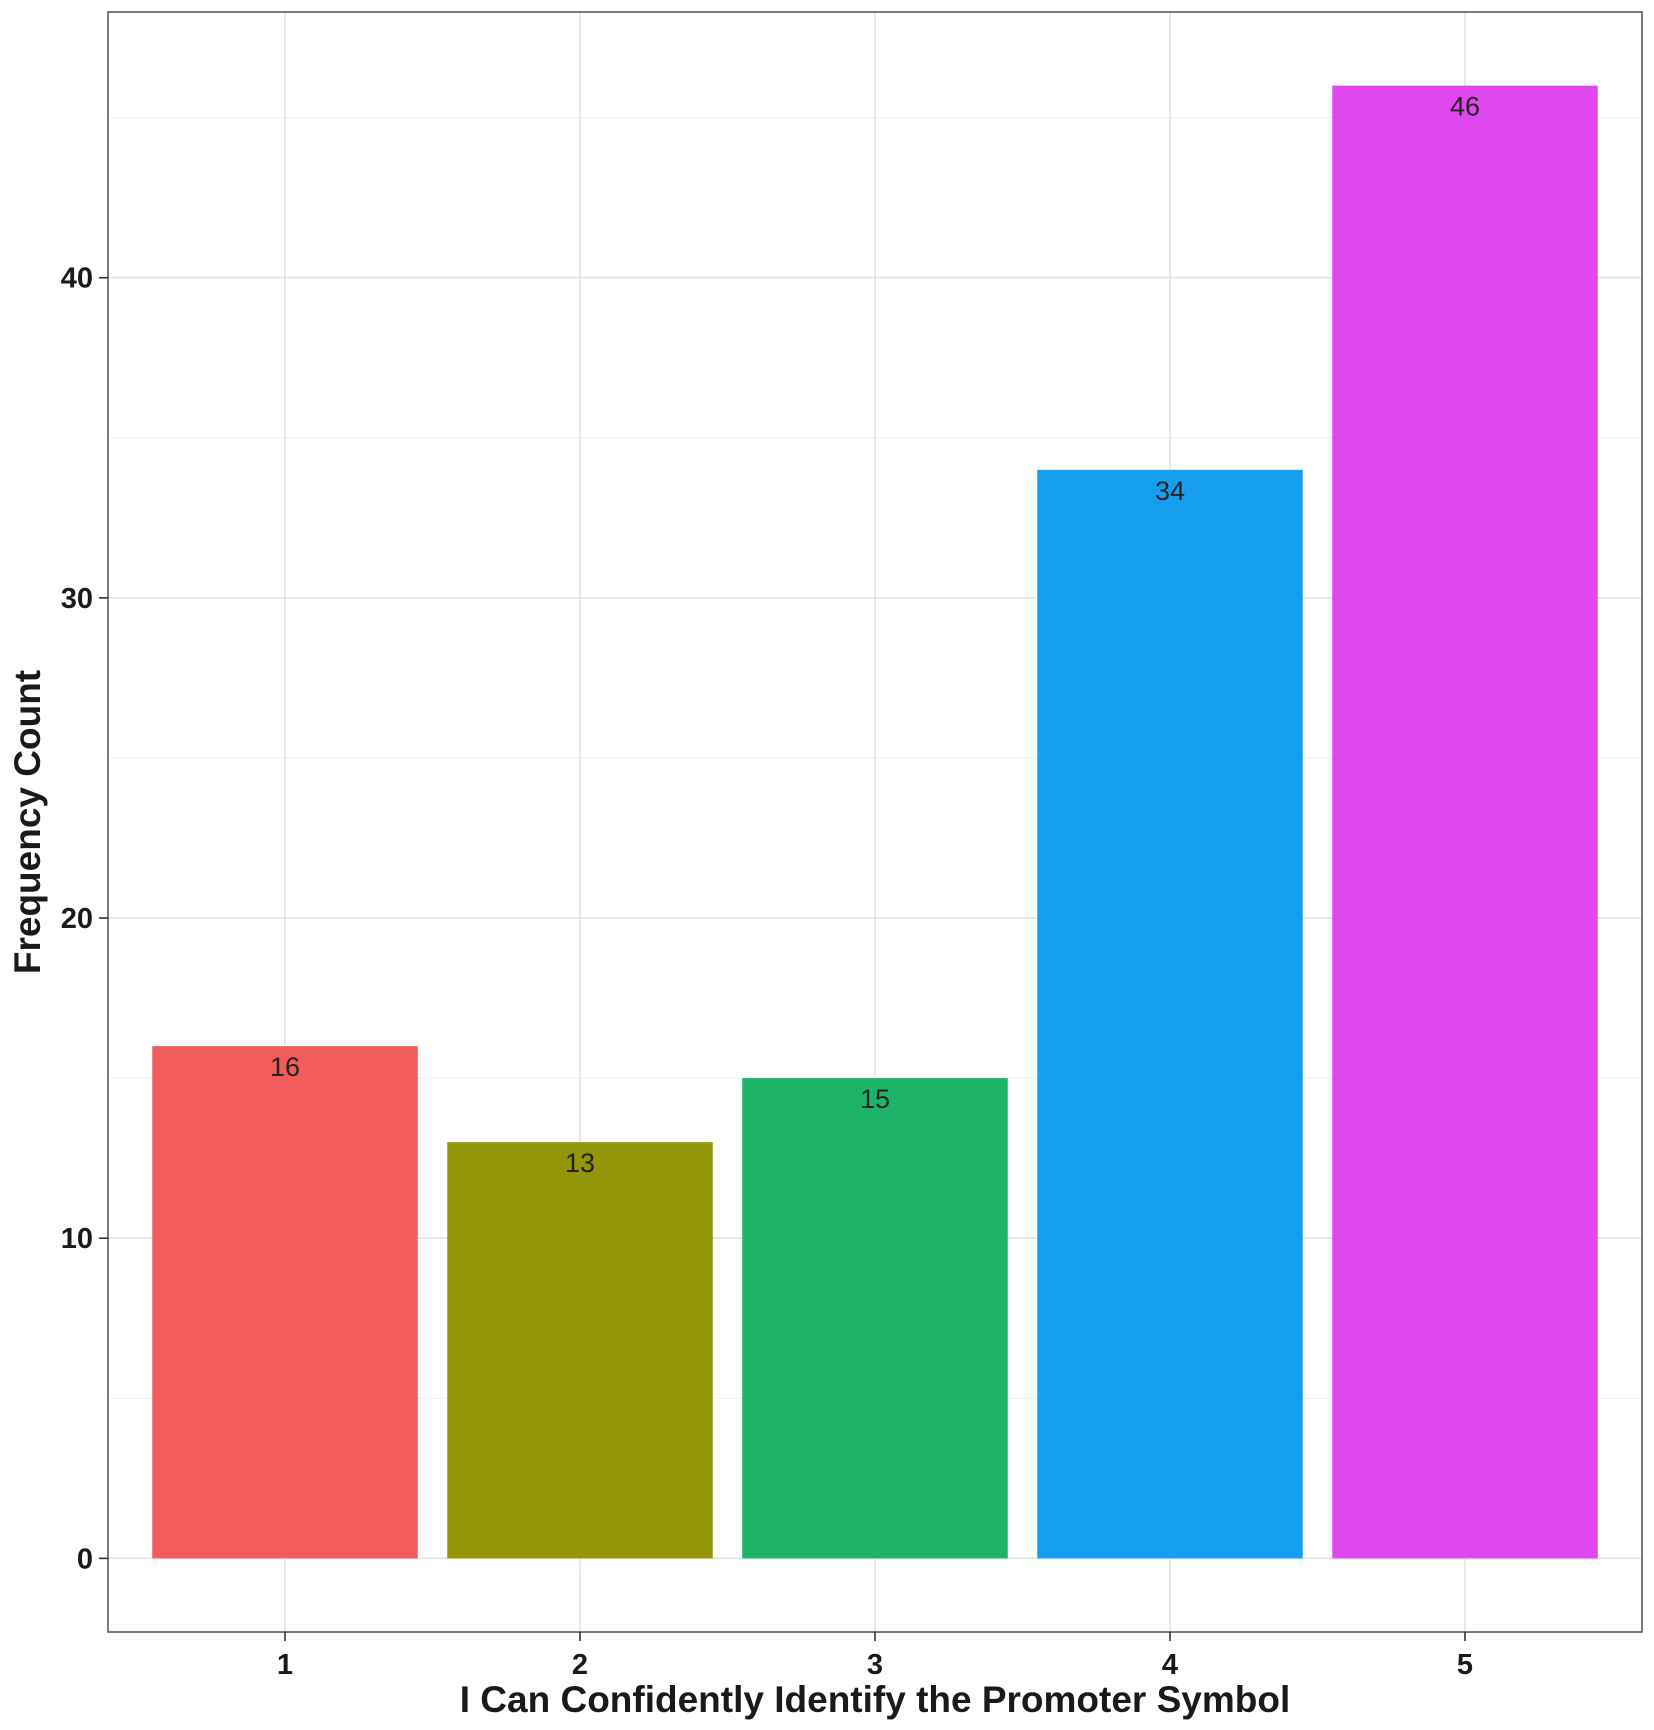 This screenshot has height=1730, width=1654. I want to click on x-tick-label: 2, so click(580, 1665).